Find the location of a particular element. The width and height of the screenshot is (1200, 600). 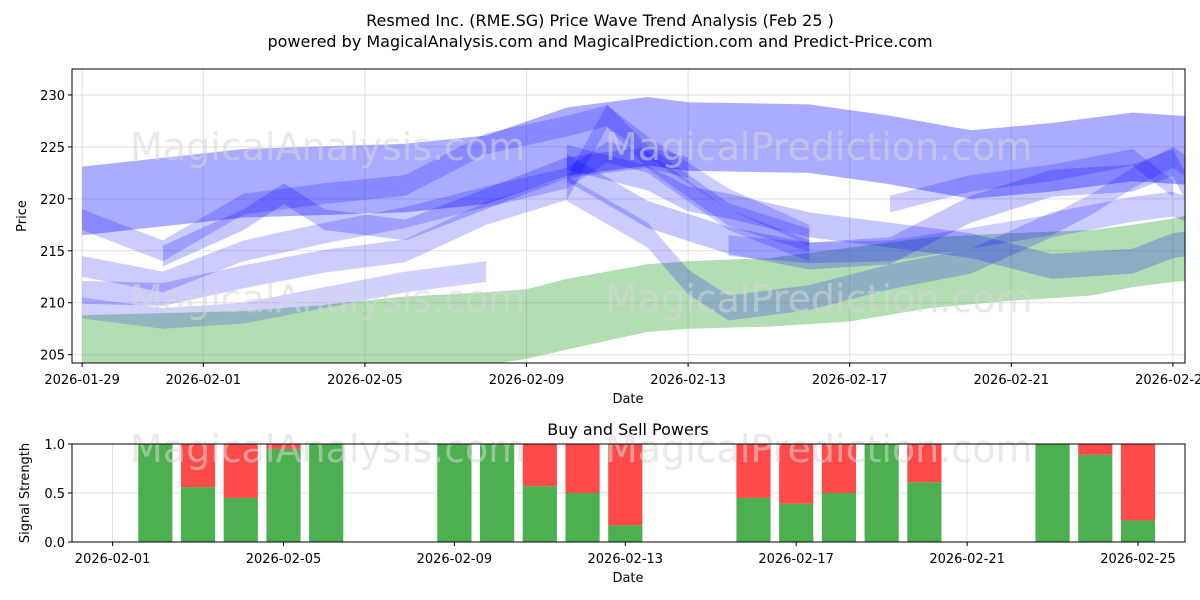

watermark-bottom-left: MagicalAnalysis.com is located at coordinates (327, 449).